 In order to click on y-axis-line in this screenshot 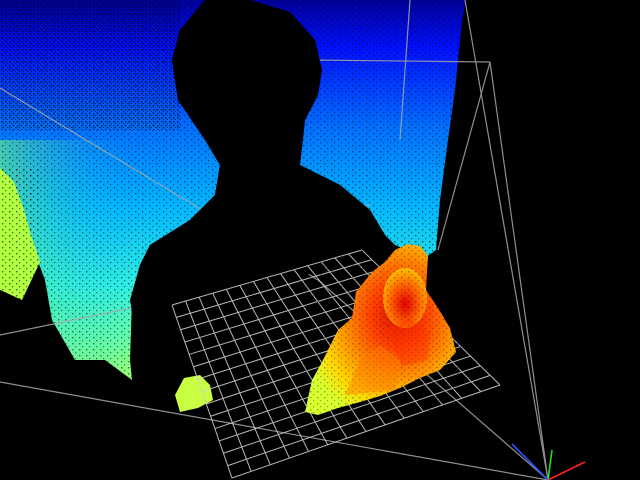, I will do `click(550, 464)`.